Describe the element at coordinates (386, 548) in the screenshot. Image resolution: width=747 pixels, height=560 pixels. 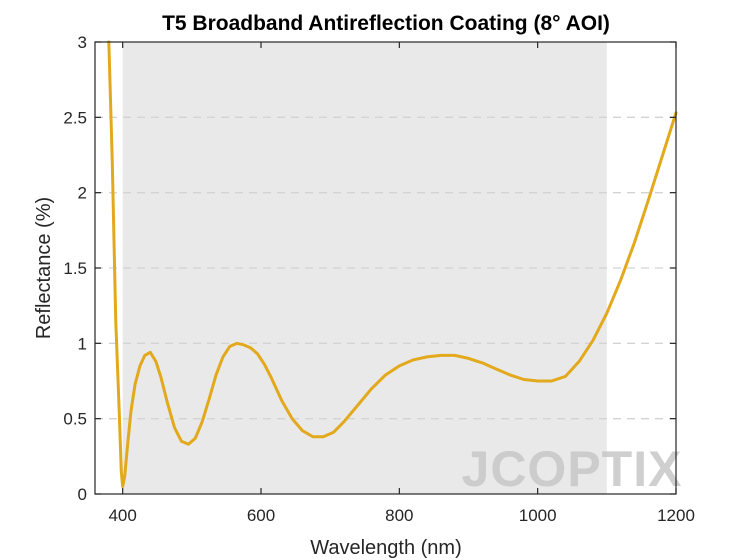
I see `x-axis-label: Wavelength (nm)` at that location.